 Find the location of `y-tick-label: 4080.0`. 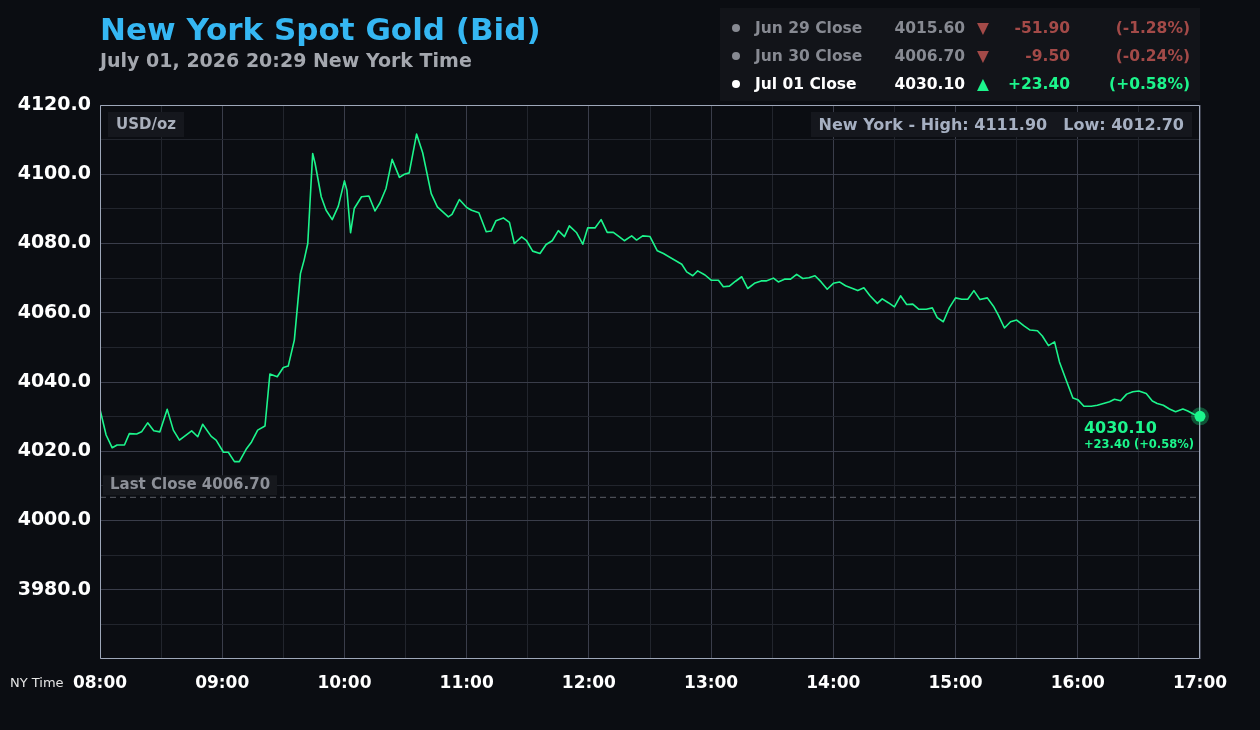

y-tick-label: 4080.0 is located at coordinates (54, 241).